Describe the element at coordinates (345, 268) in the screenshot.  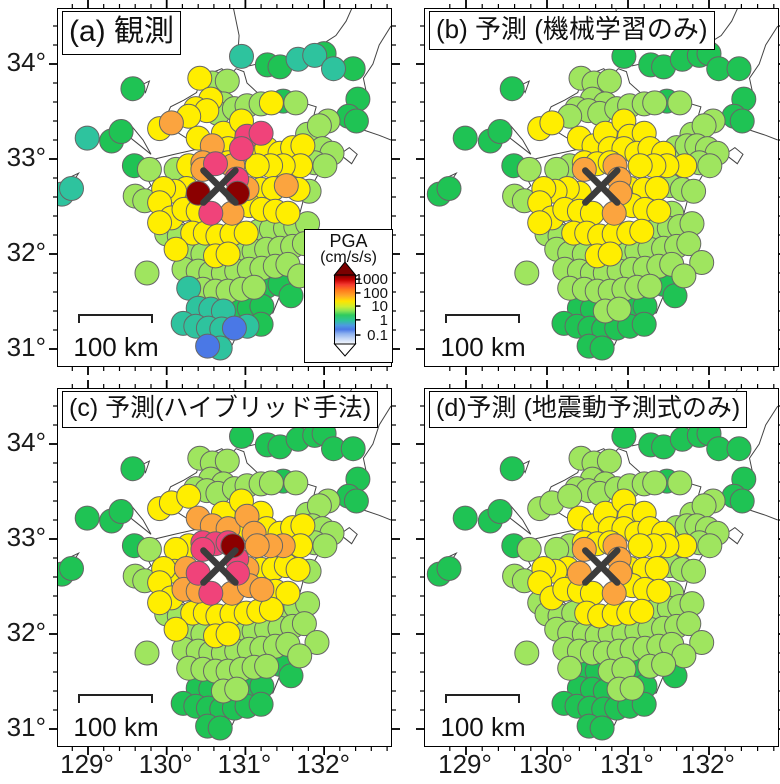
I see `colorbar-arrow-up` at that location.